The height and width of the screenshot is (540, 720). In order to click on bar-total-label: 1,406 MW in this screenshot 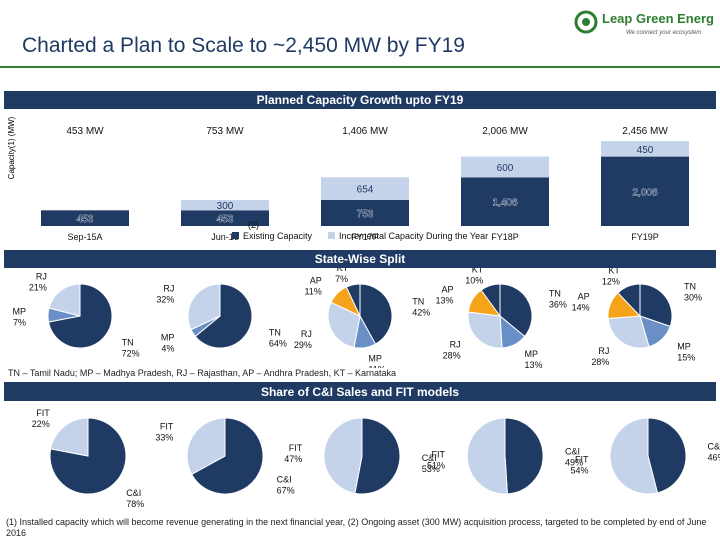, I will do `click(365, 131)`.